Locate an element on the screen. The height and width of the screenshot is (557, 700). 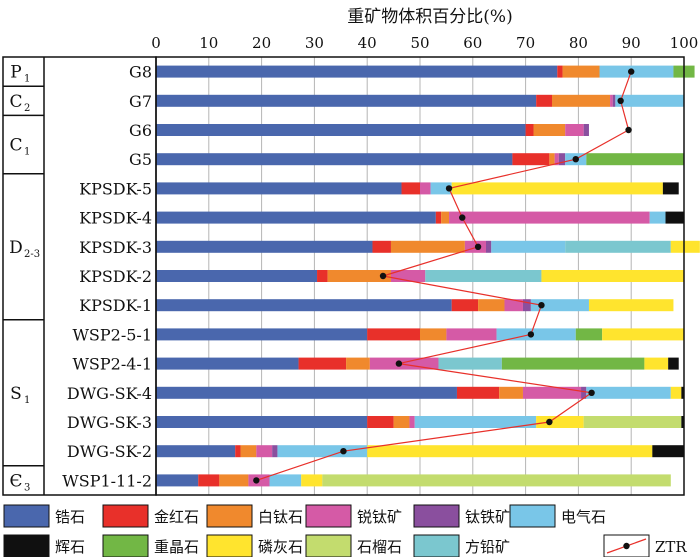
strata-label: D is located at coordinates (16, 248).